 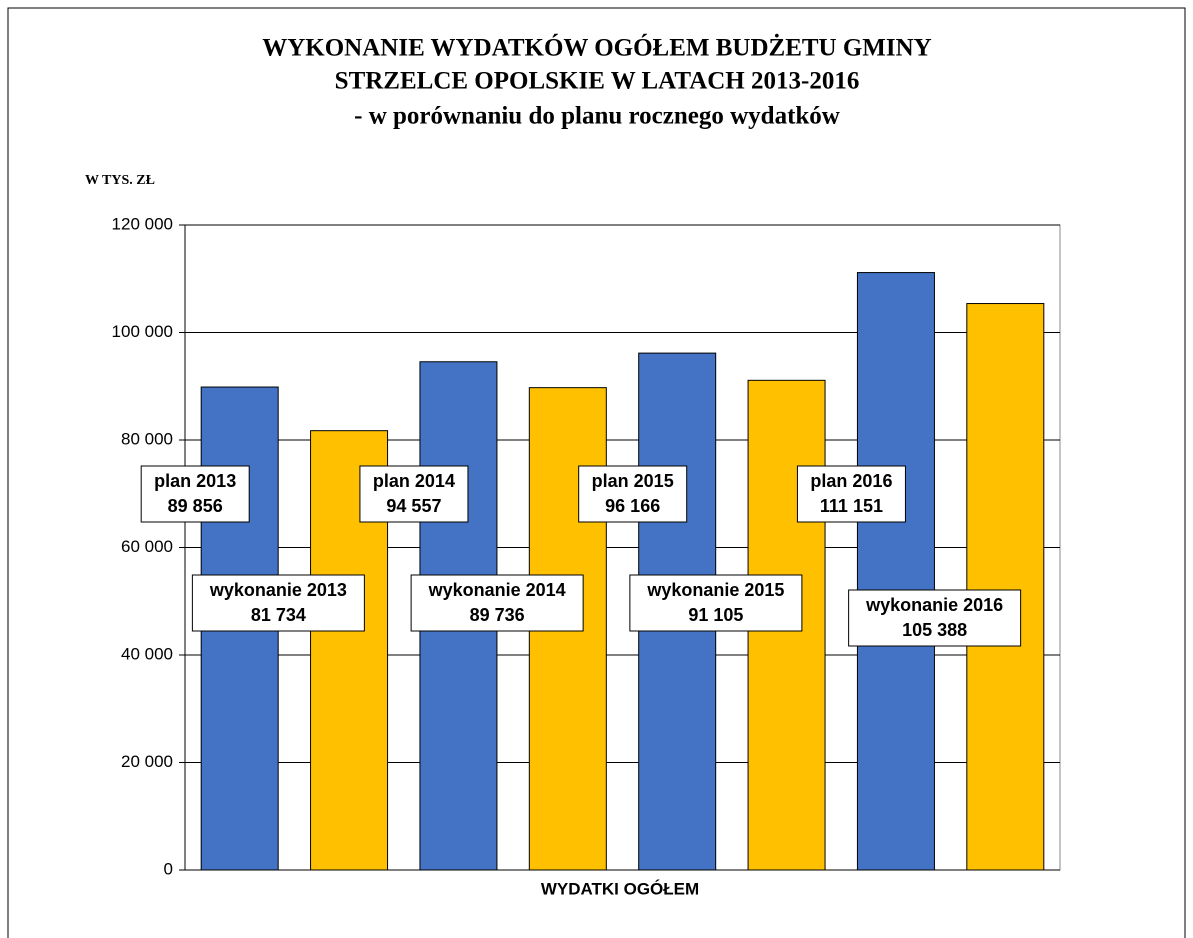 What do you see at coordinates (195, 481) in the screenshot?
I see `data-label-name: plan 2013` at bounding box center [195, 481].